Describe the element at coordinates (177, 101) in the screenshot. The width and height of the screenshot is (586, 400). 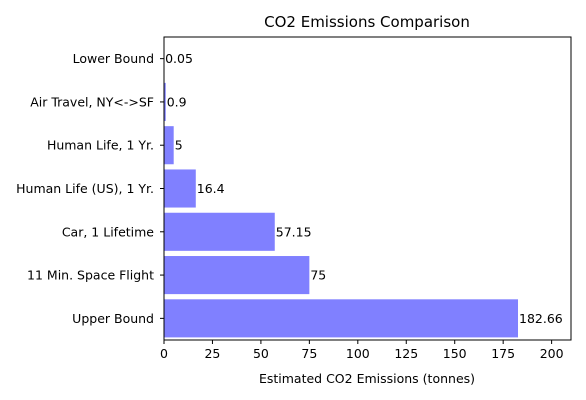
I see `data-label: 0.9` at that location.